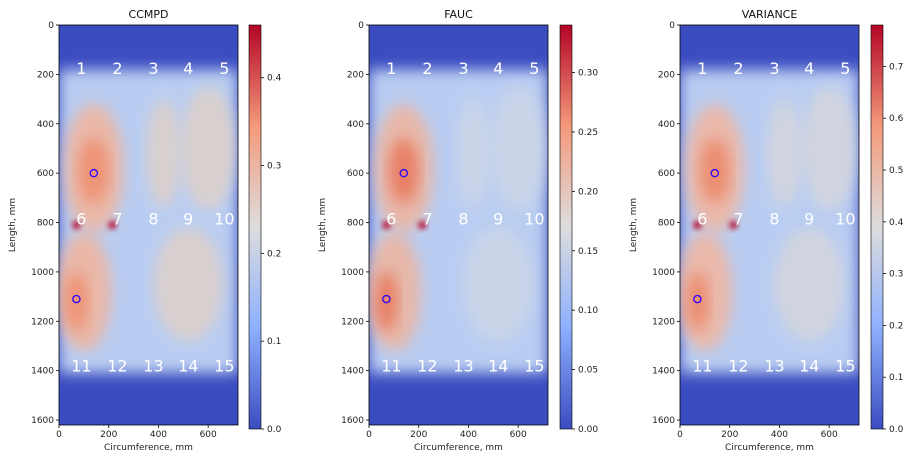 The image size is (914, 468). Describe the element at coordinates (896, 67) in the screenshot. I see `colorbar-tick-label: 0.7` at that location.